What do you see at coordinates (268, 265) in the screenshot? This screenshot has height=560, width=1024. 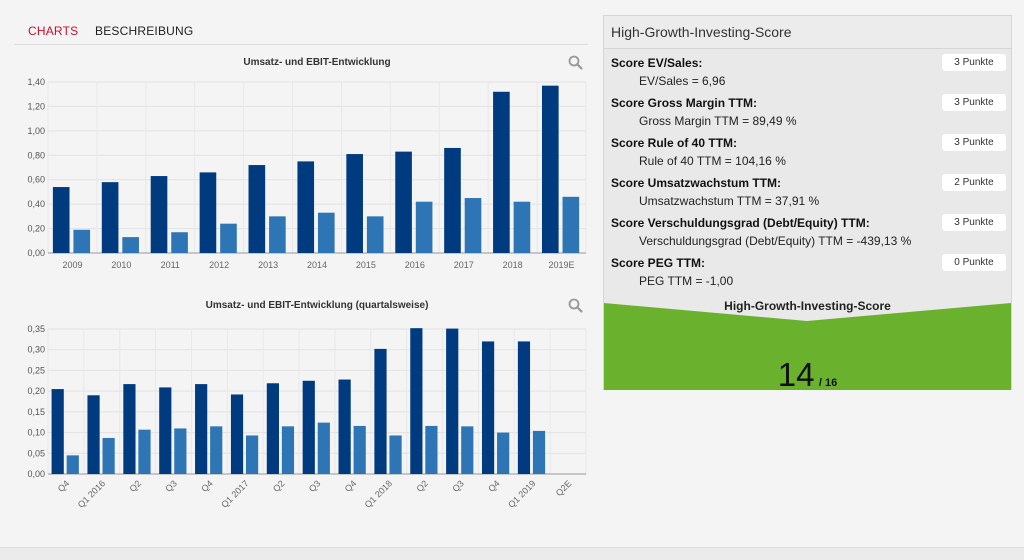 I see `x-tick-label: 2013` at bounding box center [268, 265].